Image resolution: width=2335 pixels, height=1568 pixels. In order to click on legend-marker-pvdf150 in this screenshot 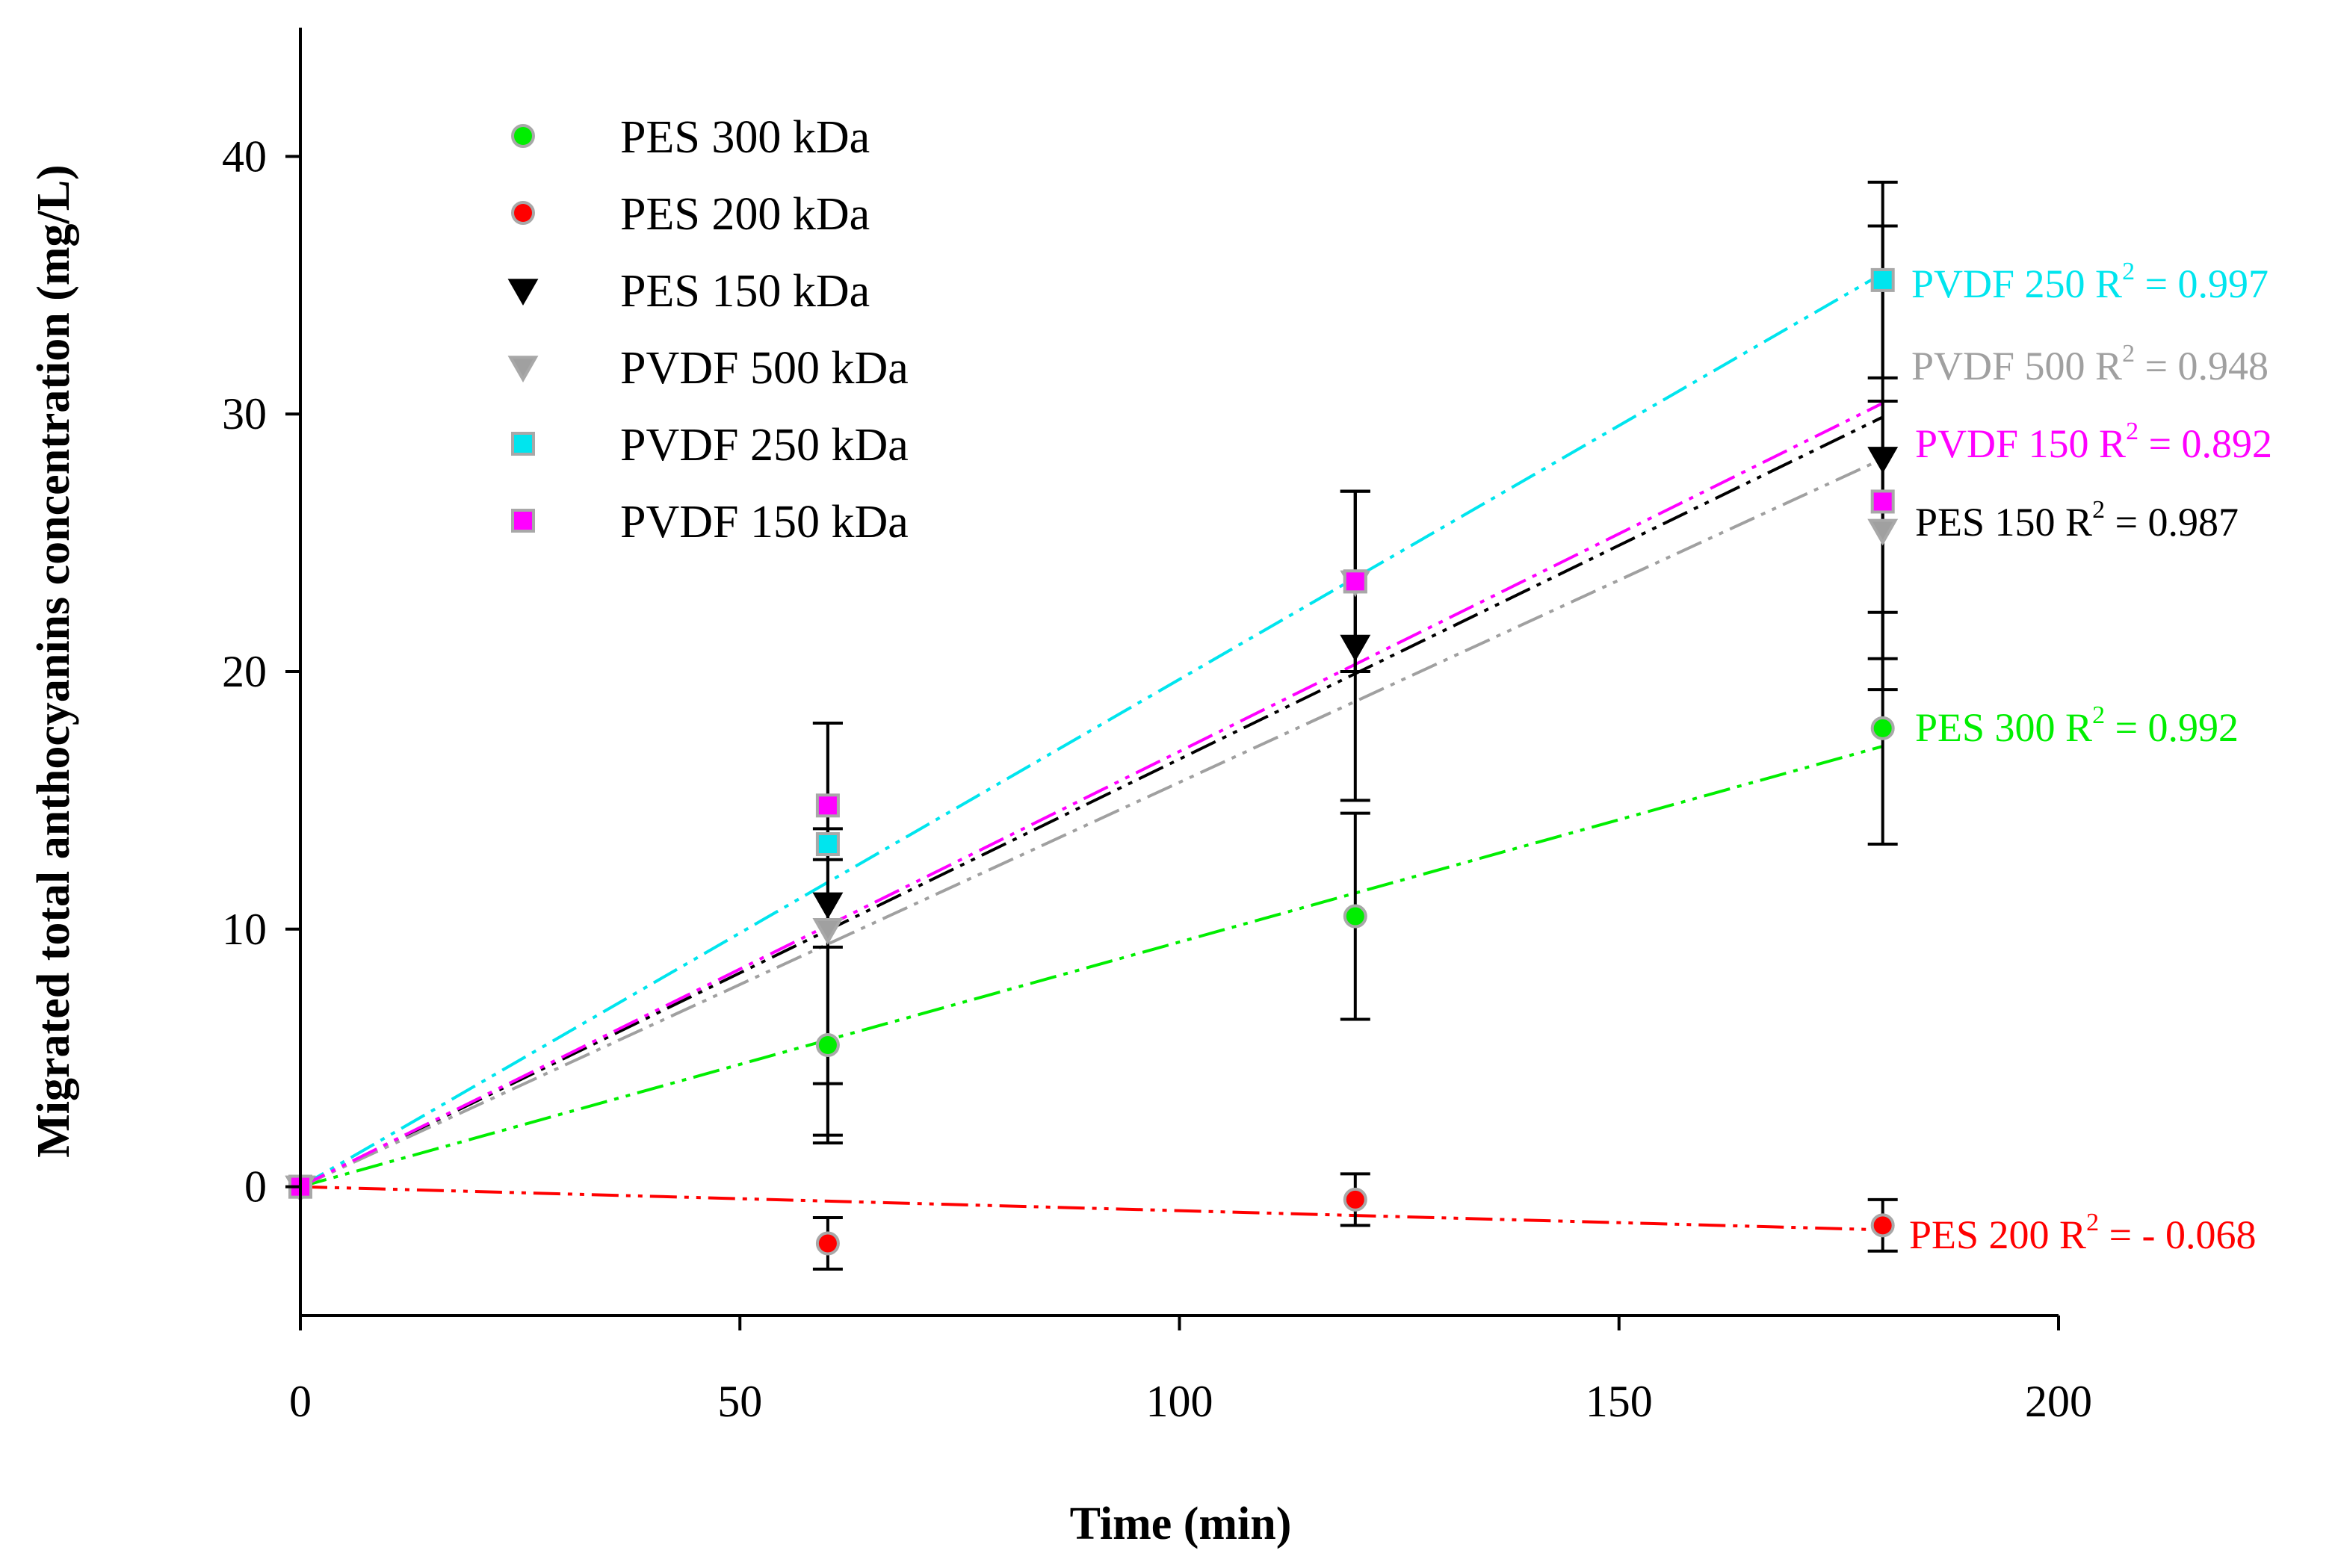, I will do `click(523, 521)`.